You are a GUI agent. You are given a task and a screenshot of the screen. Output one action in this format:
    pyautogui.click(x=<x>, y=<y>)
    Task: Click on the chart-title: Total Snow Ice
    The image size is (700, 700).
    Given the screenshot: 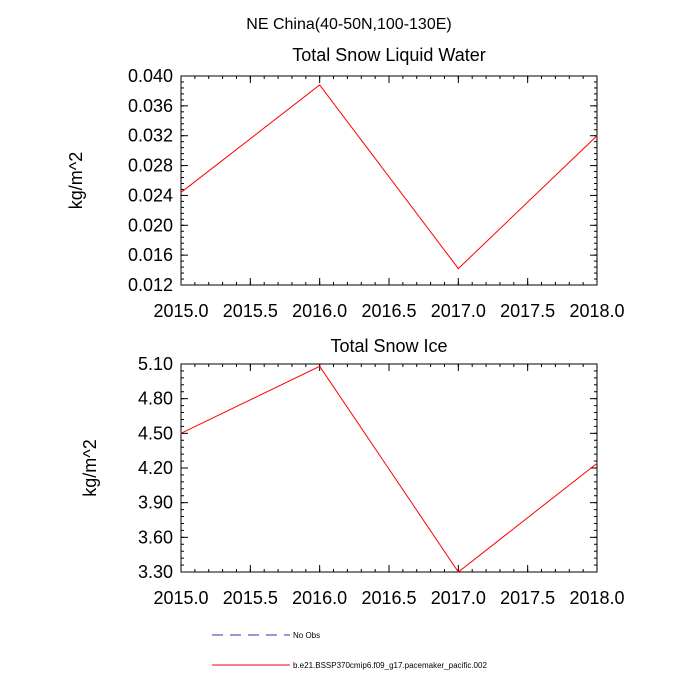 What is the action you would take?
    pyautogui.click(x=388, y=346)
    